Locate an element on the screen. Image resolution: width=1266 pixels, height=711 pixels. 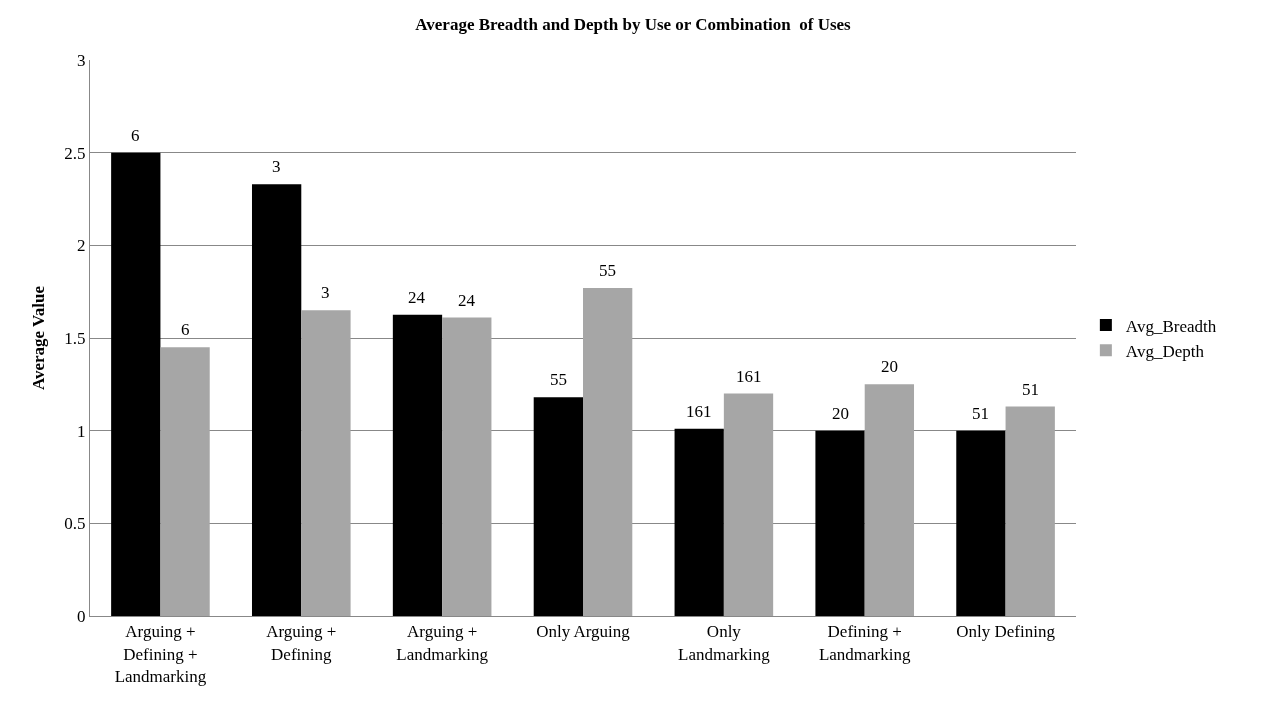
y-tick-label: 1 is located at coordinates (81, 431).